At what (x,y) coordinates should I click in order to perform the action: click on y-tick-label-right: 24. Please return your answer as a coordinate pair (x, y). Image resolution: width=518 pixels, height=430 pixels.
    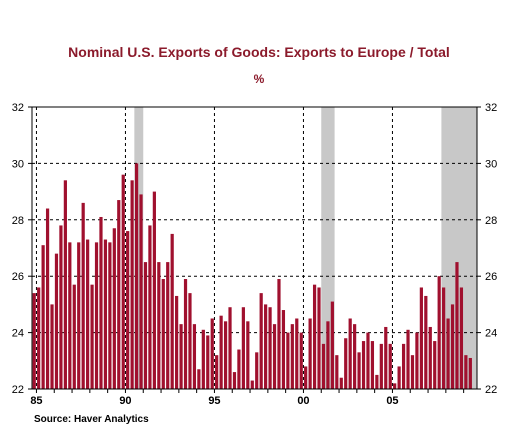
    Looking at the image, I should click on (491, 334).